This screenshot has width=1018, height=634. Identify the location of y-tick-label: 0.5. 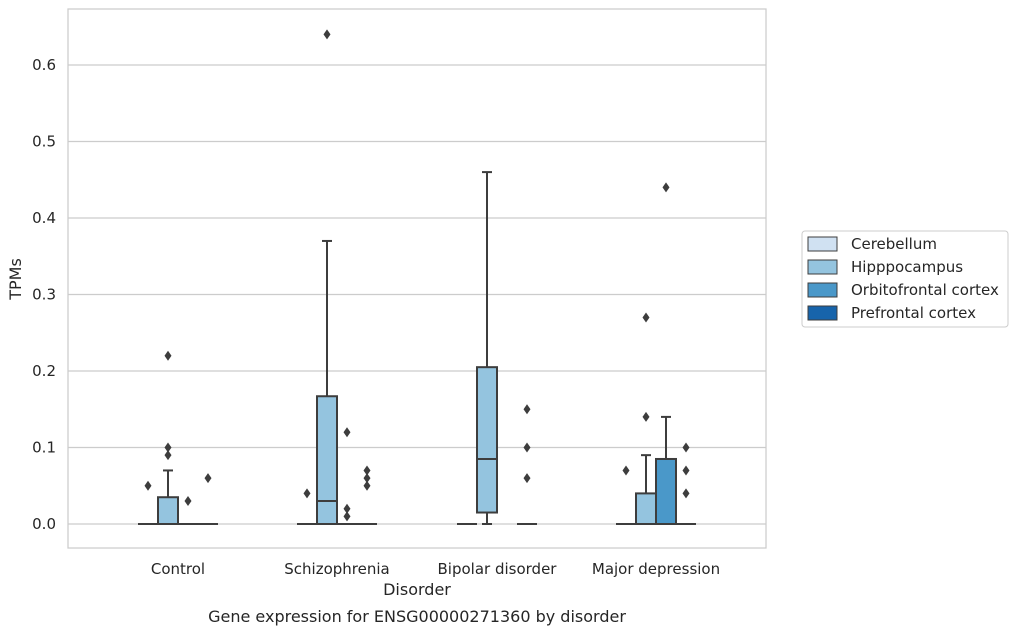
(44, 142).